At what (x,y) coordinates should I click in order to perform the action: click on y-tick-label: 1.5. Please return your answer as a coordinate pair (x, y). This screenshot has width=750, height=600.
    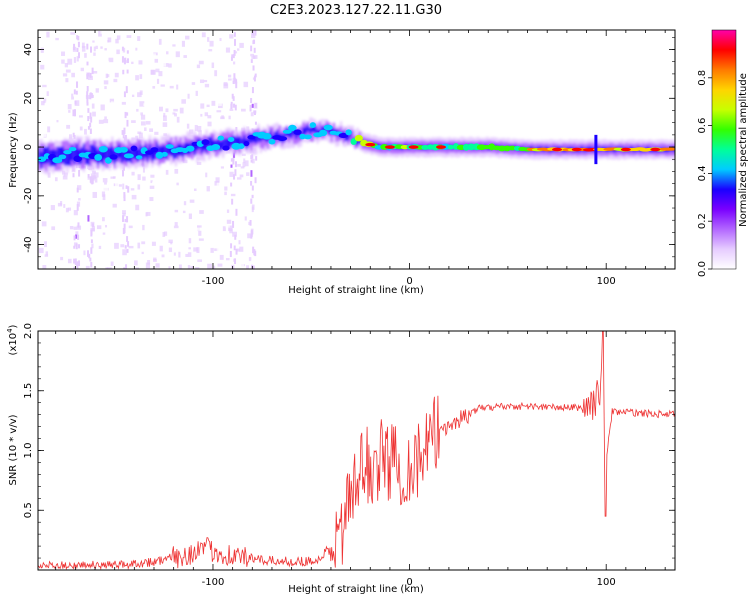
    Looking at the image, I should click on (28, 391).